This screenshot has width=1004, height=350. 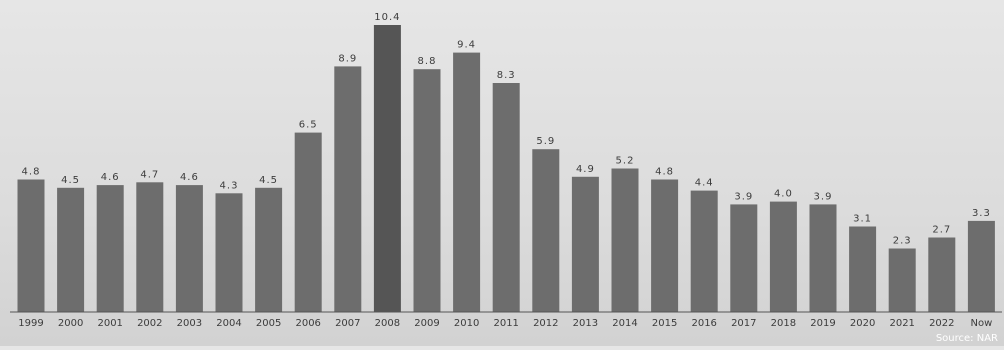 What do you see at coordinates (941, 323) in the screenshot?
I see `category-label-2022: 2022` at bounding box center [941, 323].